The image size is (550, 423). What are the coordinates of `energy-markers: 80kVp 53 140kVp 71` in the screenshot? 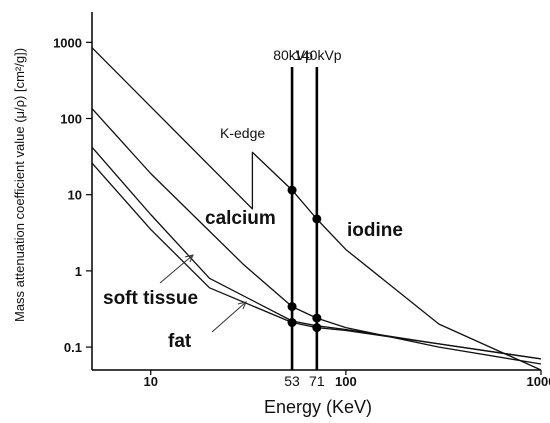 It's located at (307, 218).